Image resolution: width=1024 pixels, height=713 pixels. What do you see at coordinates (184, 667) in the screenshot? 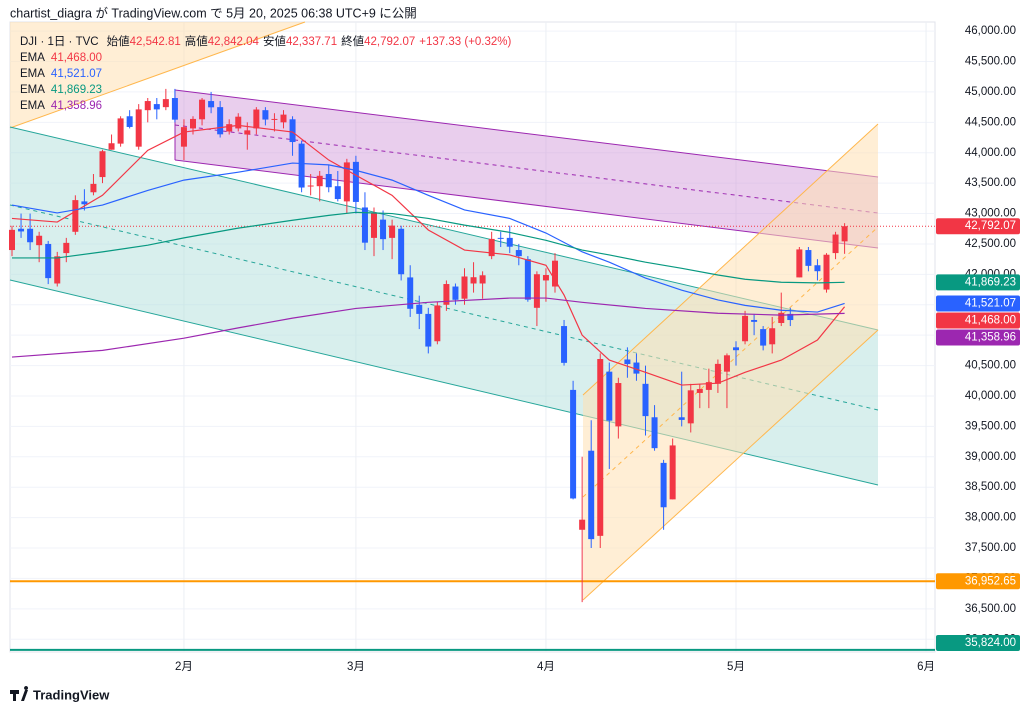
I see `x-tick-label: 2月` at bounding box center [184, 667].